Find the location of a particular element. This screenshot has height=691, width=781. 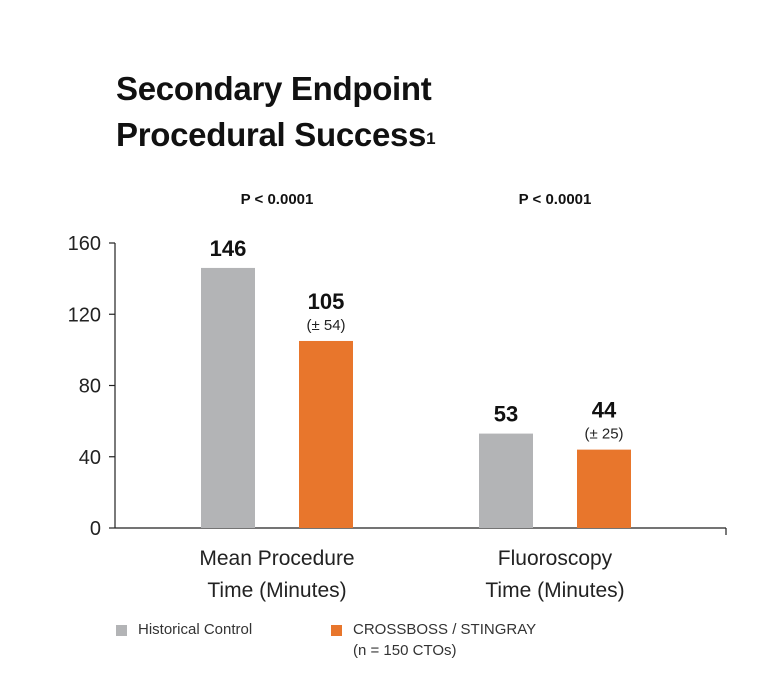

y-tick-label: 40 is located at coordinates (90, 458).